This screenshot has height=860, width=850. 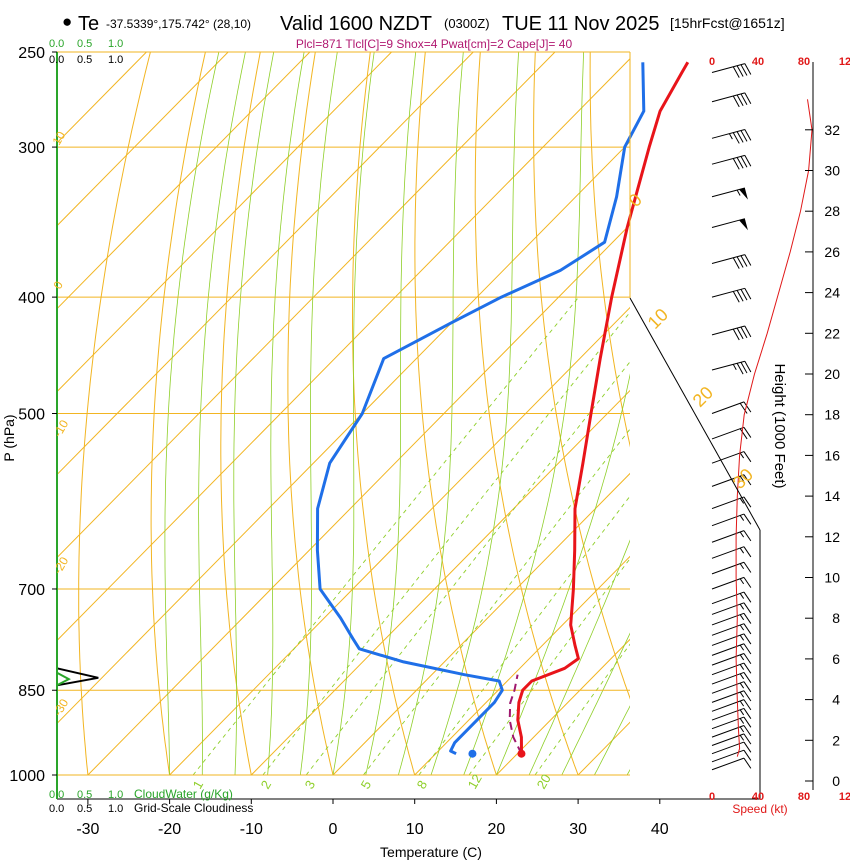 I want to click on speed-tick-bottom: 40, so click(x=758, y=797).